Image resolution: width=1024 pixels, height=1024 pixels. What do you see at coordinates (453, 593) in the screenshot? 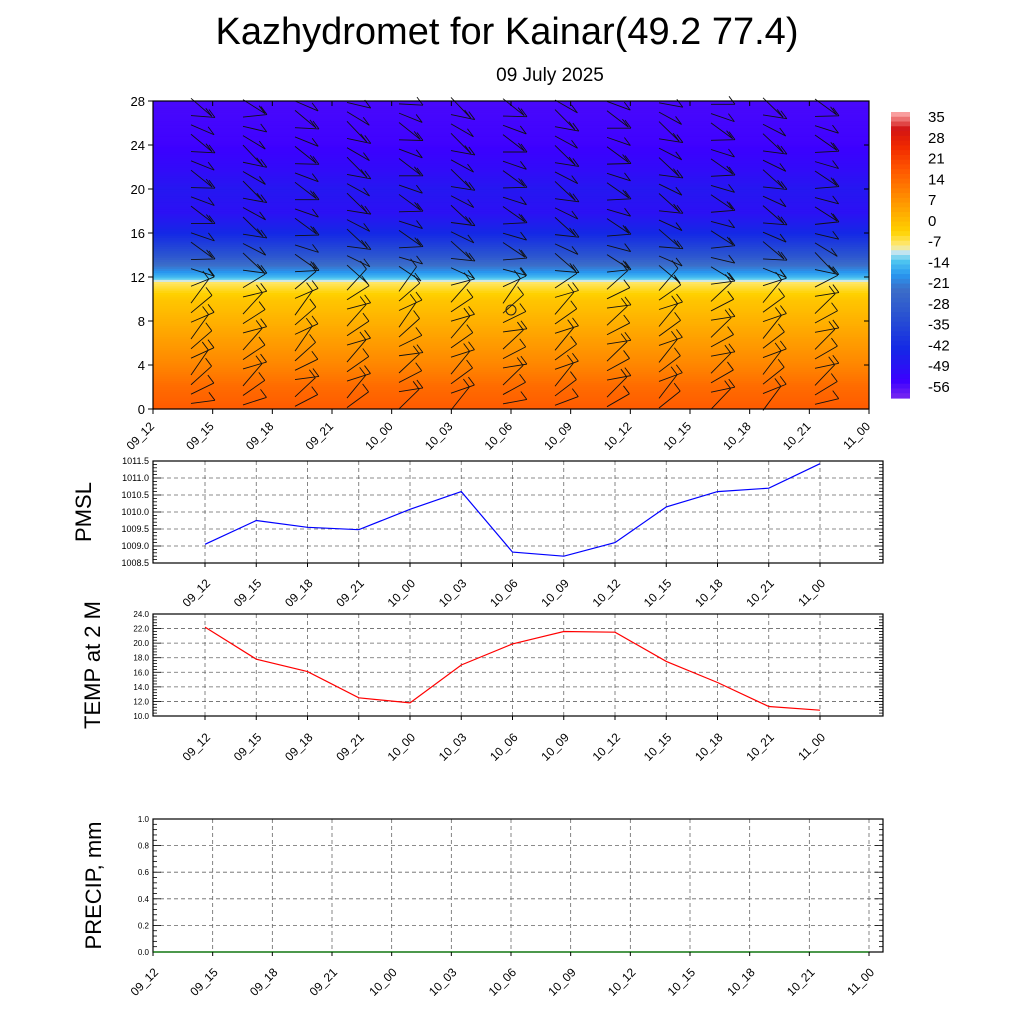
I see `x-tick-label: 10_03` at bounding box center [453, 593].